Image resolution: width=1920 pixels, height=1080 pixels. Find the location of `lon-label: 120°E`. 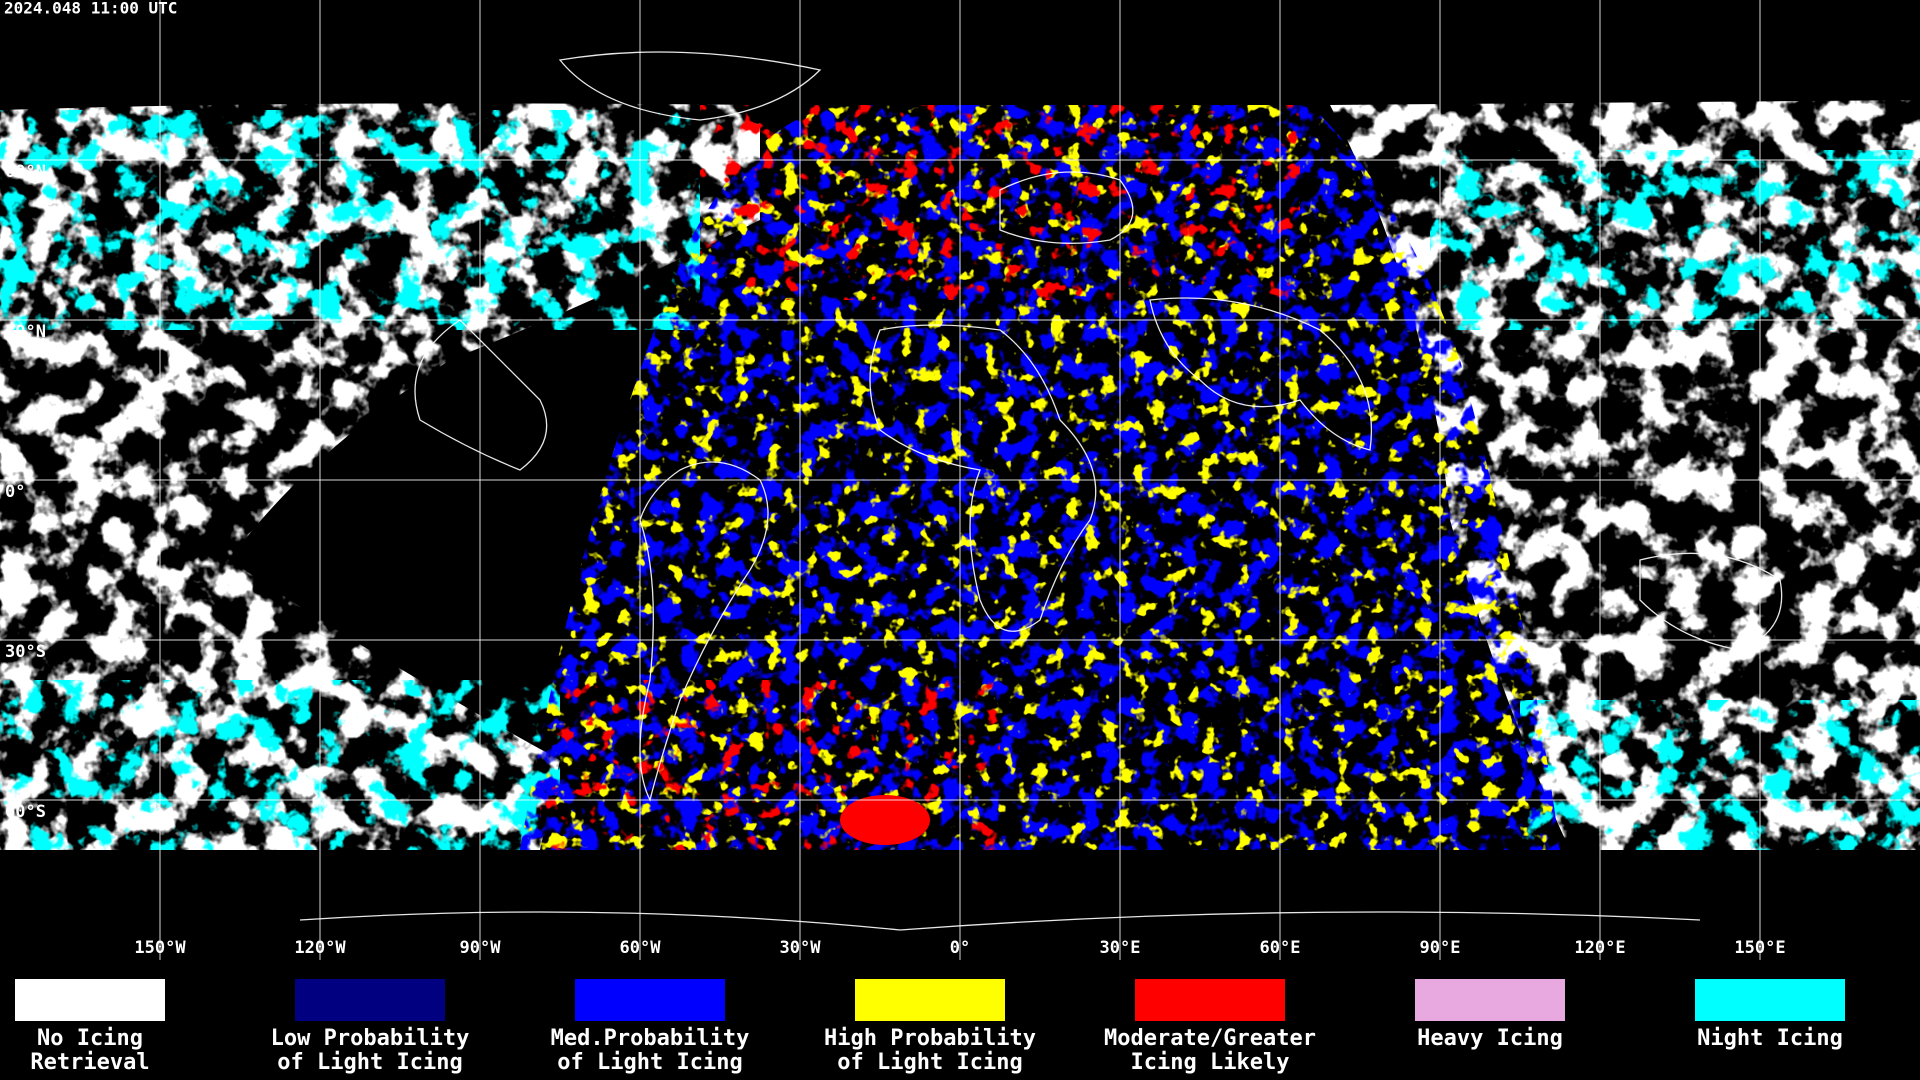

lon-label: 120°E is located at coordinates (1599, 948).